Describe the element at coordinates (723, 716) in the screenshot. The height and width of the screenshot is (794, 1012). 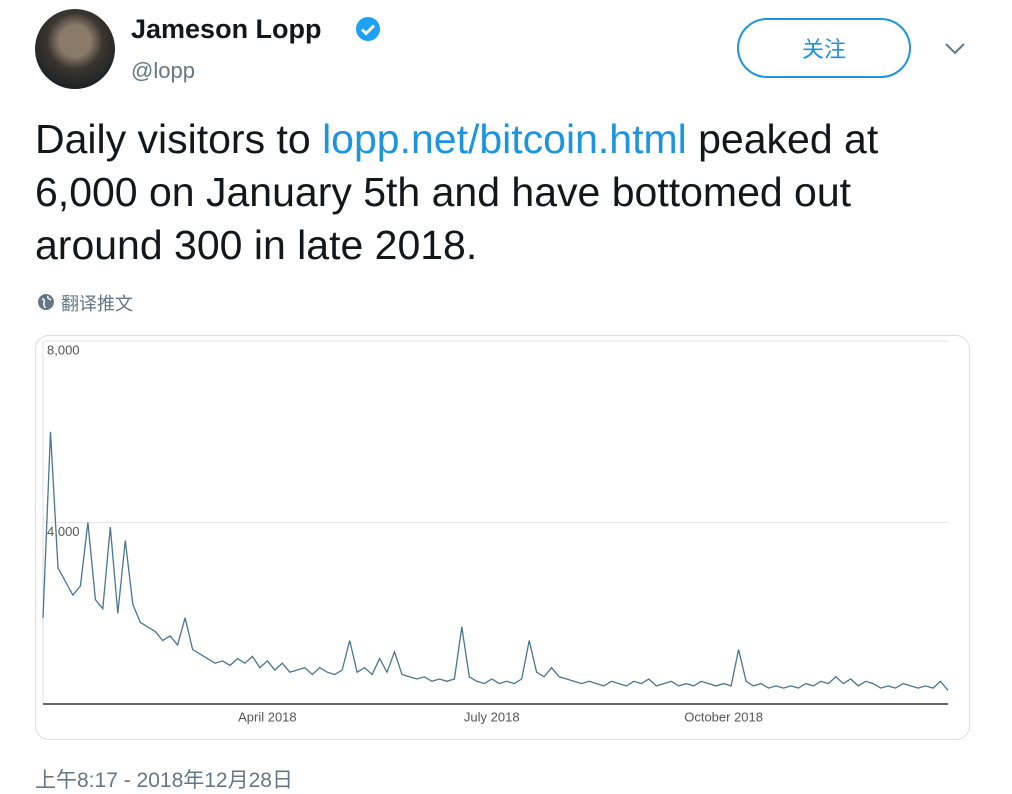
I see `x-tick-label: October 2018` at that location.